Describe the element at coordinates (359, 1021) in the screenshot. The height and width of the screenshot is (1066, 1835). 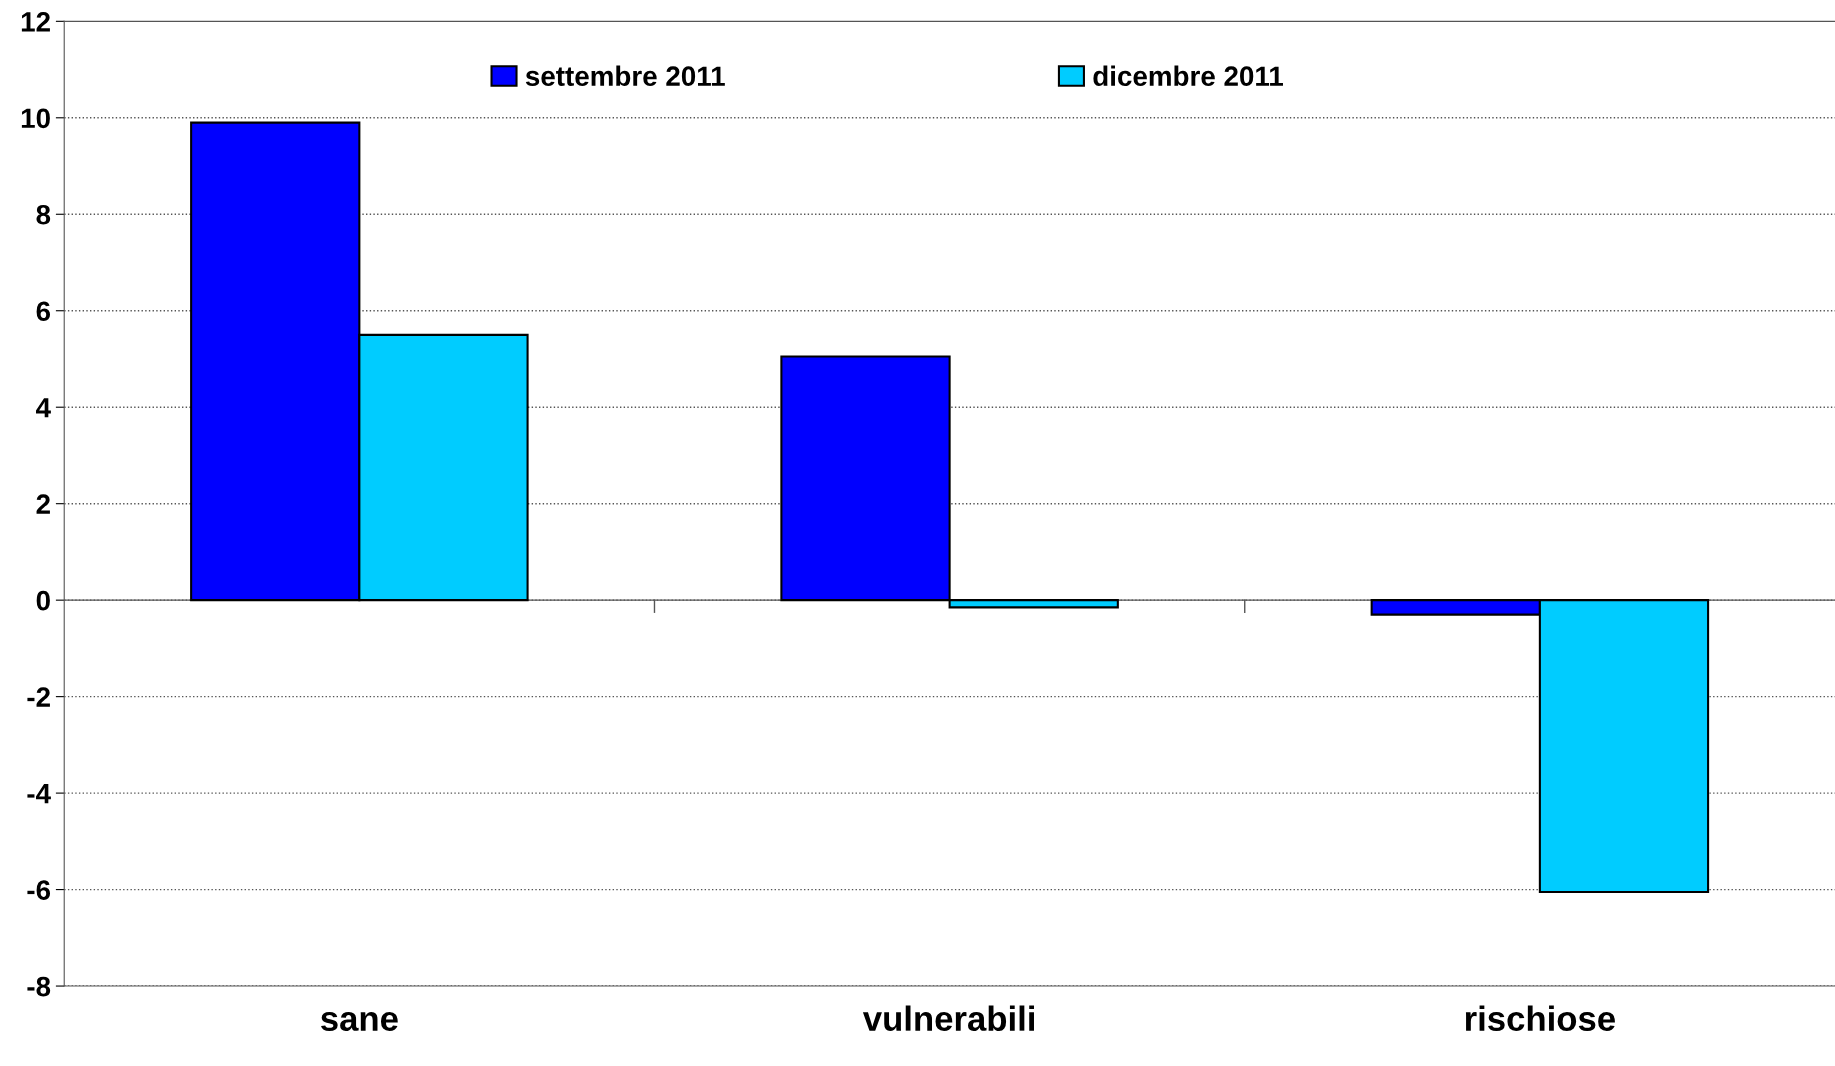
I see `x-tick-label: sane` at that location.